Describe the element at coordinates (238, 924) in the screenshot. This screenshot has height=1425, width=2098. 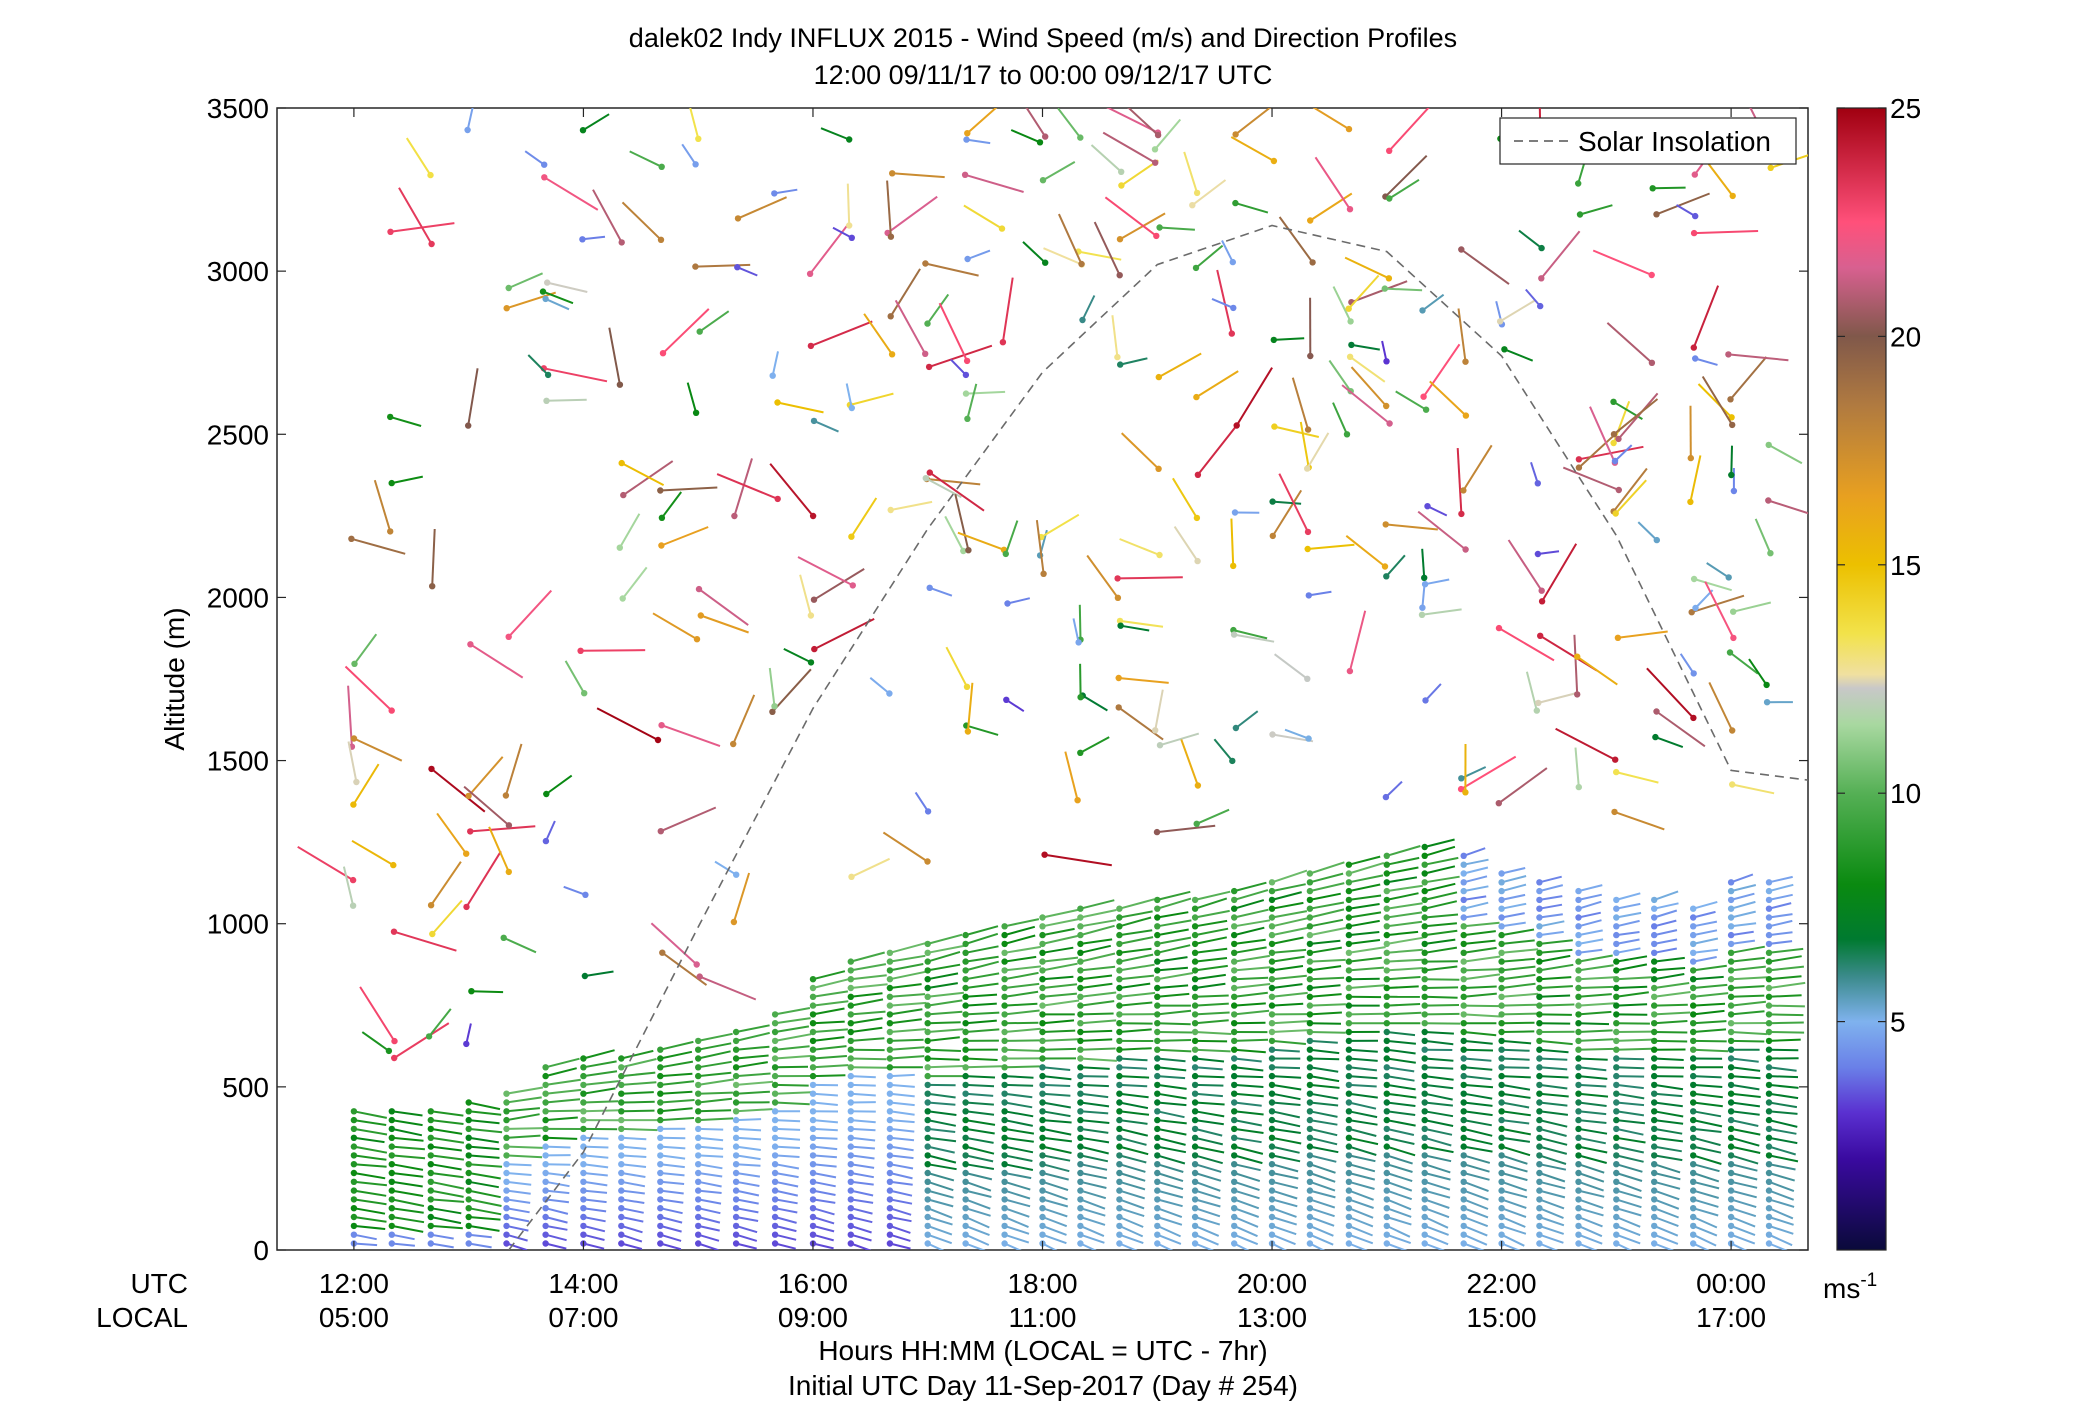
I see `y-tick-label: 1000` at that location.